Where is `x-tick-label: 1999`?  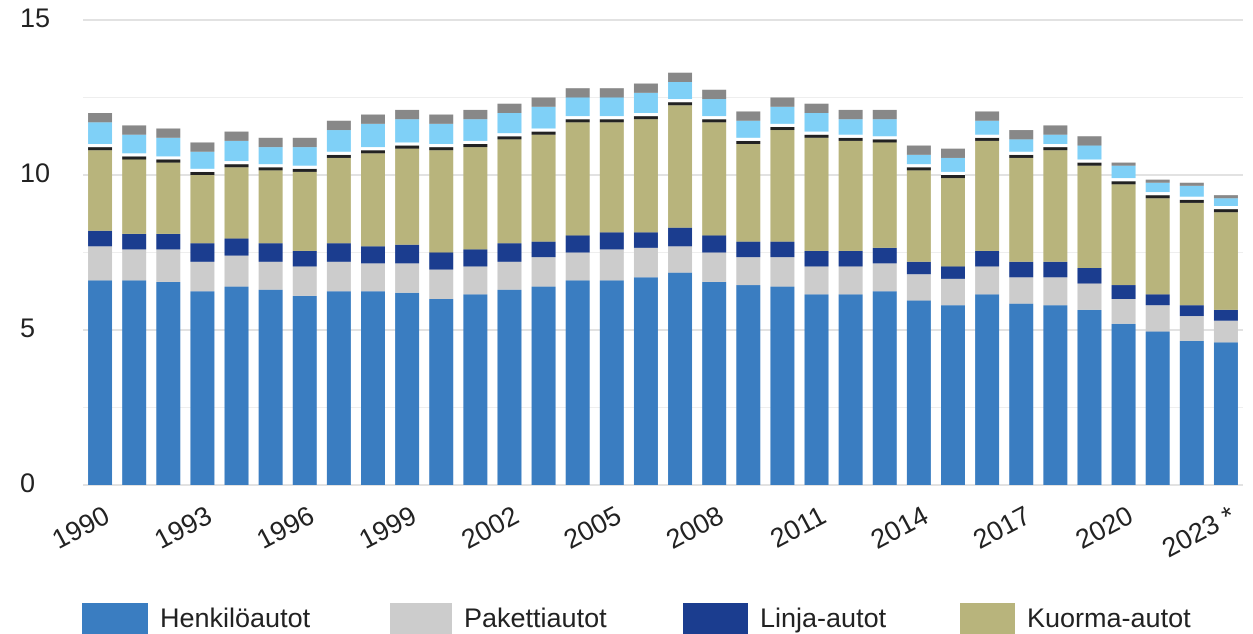 x-tick-label: 1999 is located at coordinates (387, 527).